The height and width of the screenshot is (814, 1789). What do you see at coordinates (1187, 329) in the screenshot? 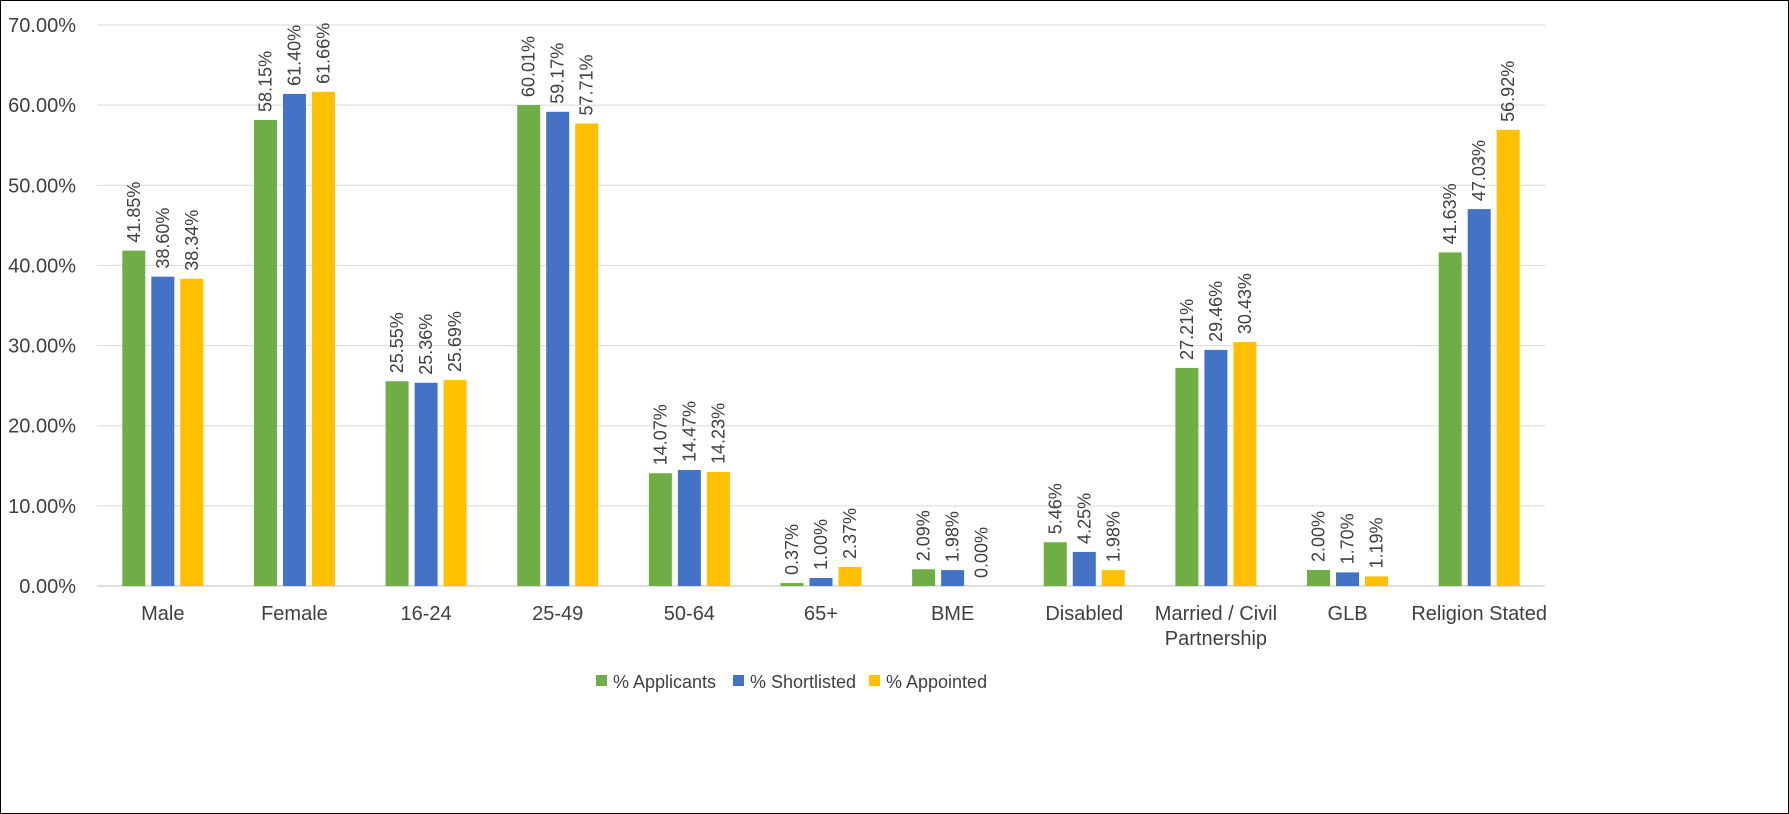
I see `data-label: 27.21%` at bounding box center [1187, 329].